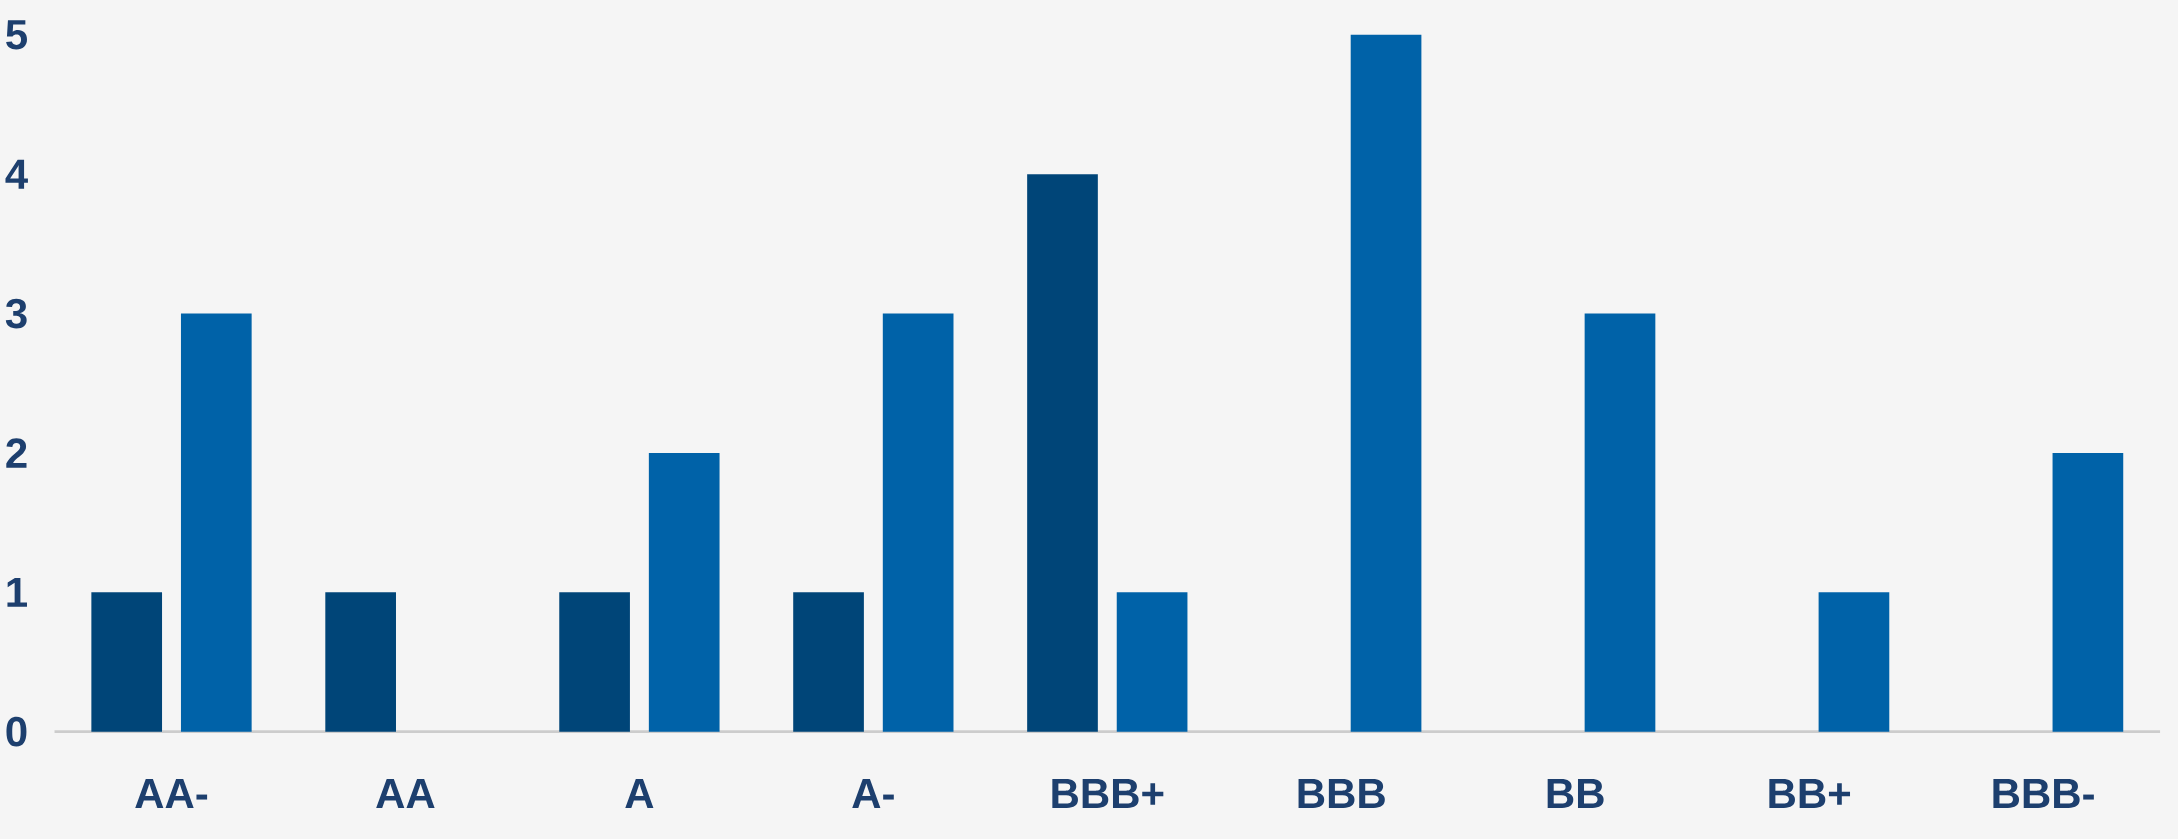 Image resolution: width=2178 pixels, height=839 pixels. Describe the element at coordinates (639, 793) in the screenshot. I see `x-tick-label: A` at that location.